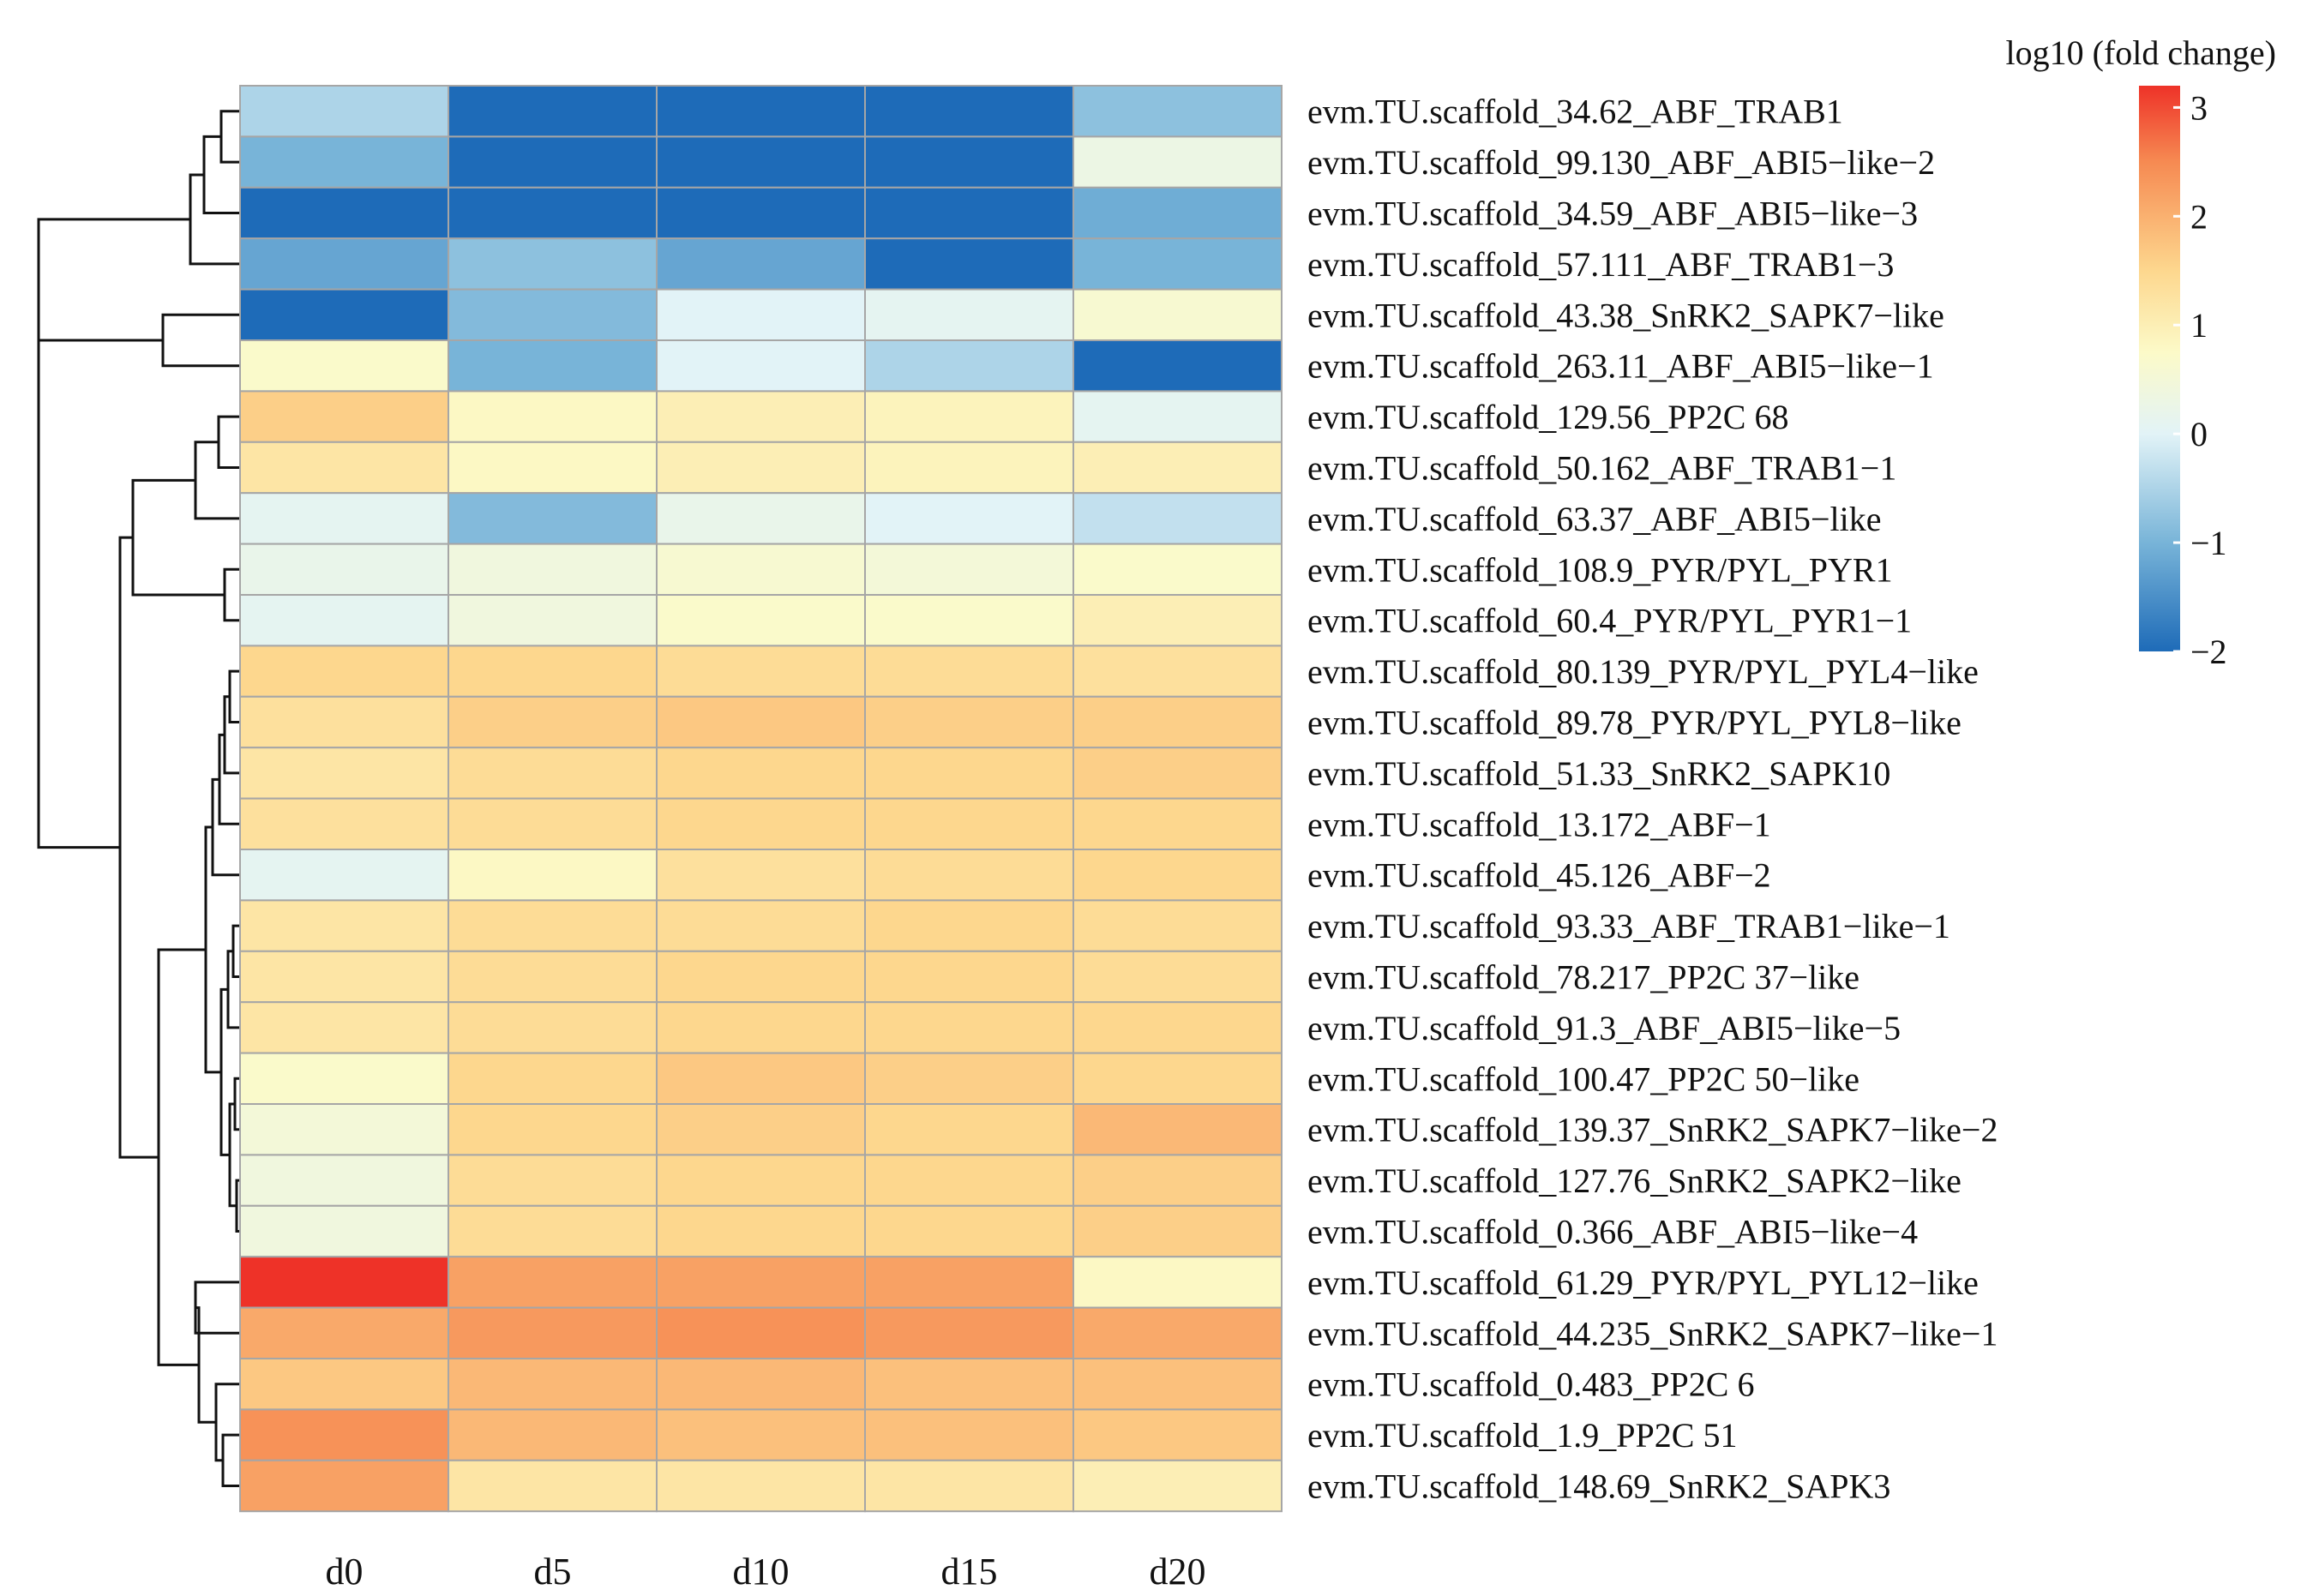 This screenshot has height=1596, width=2301. I want to click on column-labels: d0 d5 d10 d15 d20, so click(766, 1572).